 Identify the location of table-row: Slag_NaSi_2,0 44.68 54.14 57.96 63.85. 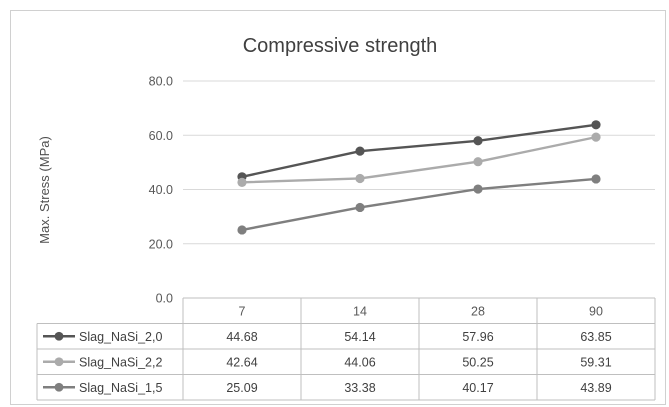
(327, 337).